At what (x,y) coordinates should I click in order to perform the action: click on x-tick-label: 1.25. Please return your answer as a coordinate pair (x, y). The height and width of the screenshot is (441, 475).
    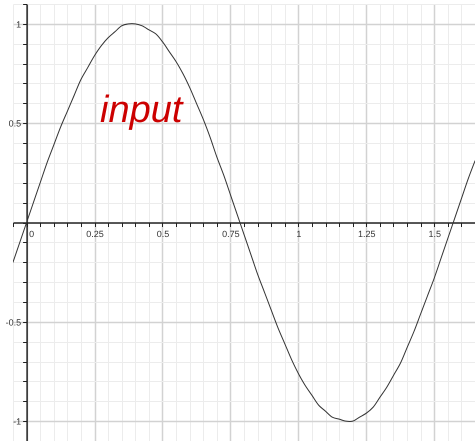
    Looking at the image, I should click on (367, 234).